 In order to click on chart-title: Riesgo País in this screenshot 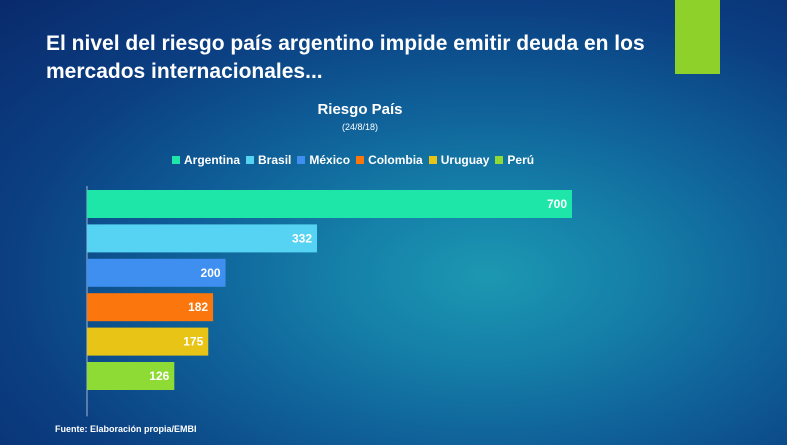, I will do `click(360, 109)`.